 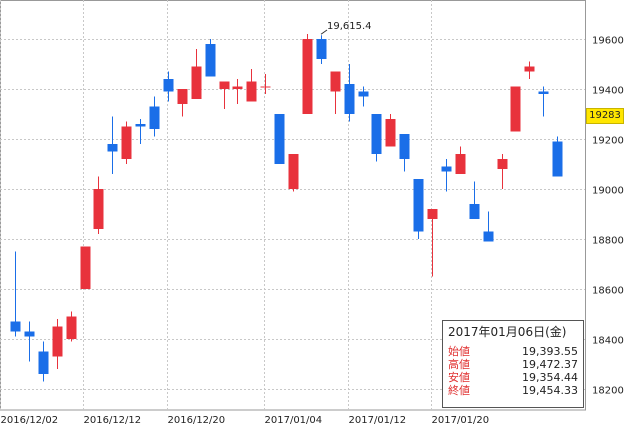 I want to click on y-tick-label: 18600, so click(x=608, y=291).